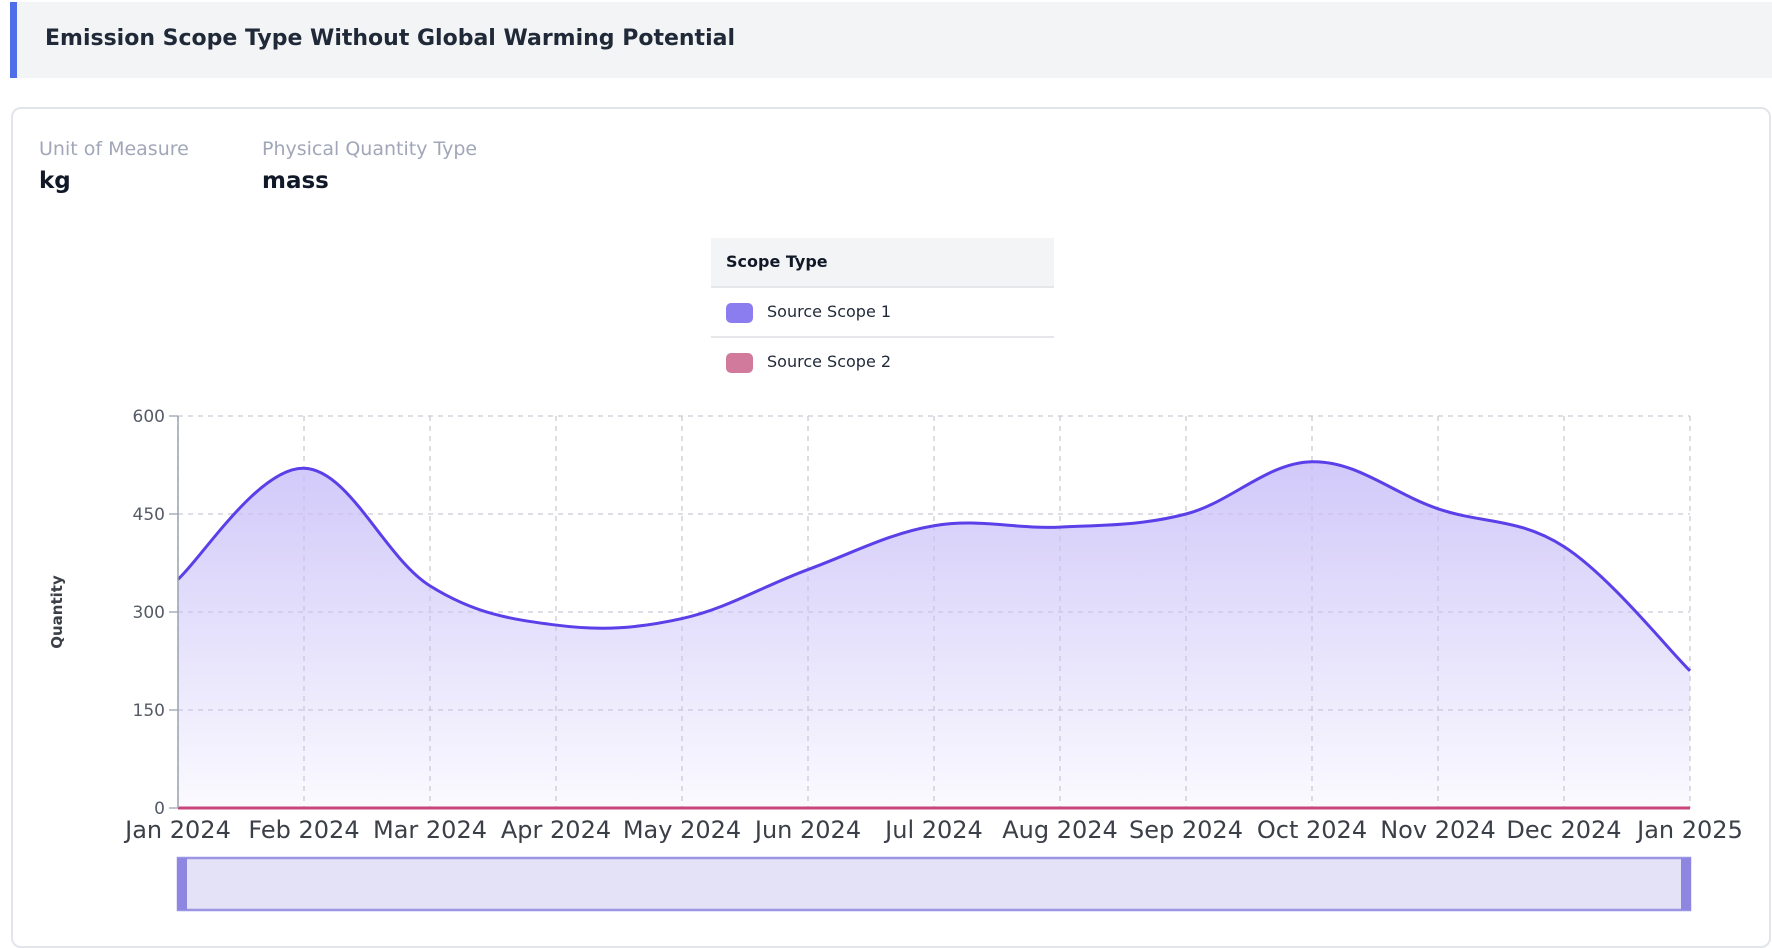 The width and height of the screenshot is (1772, 948). Describe the element at coordinates (933, 830) in the screenshot. I see `x-tick-label: Jul 2024` at that location.